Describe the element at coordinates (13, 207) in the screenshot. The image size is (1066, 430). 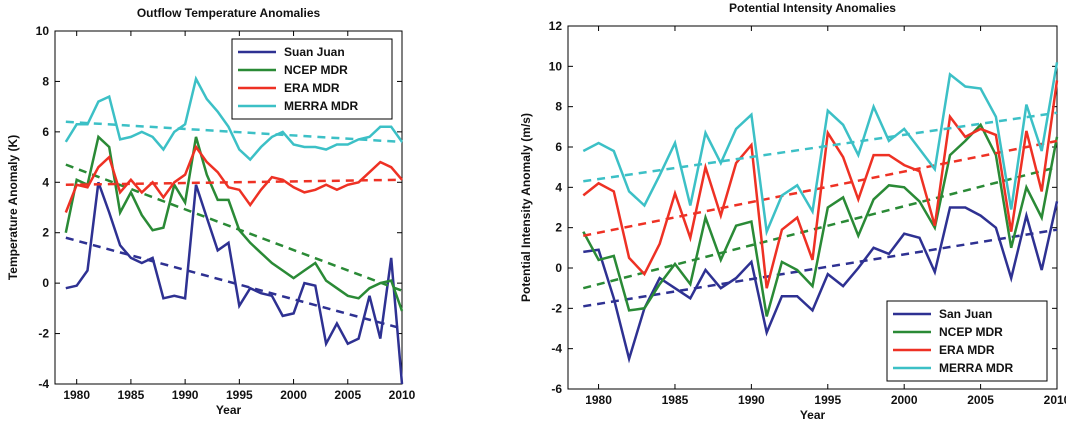
I see `y-axis-label: Temperature Anomaly (K)` at that location.